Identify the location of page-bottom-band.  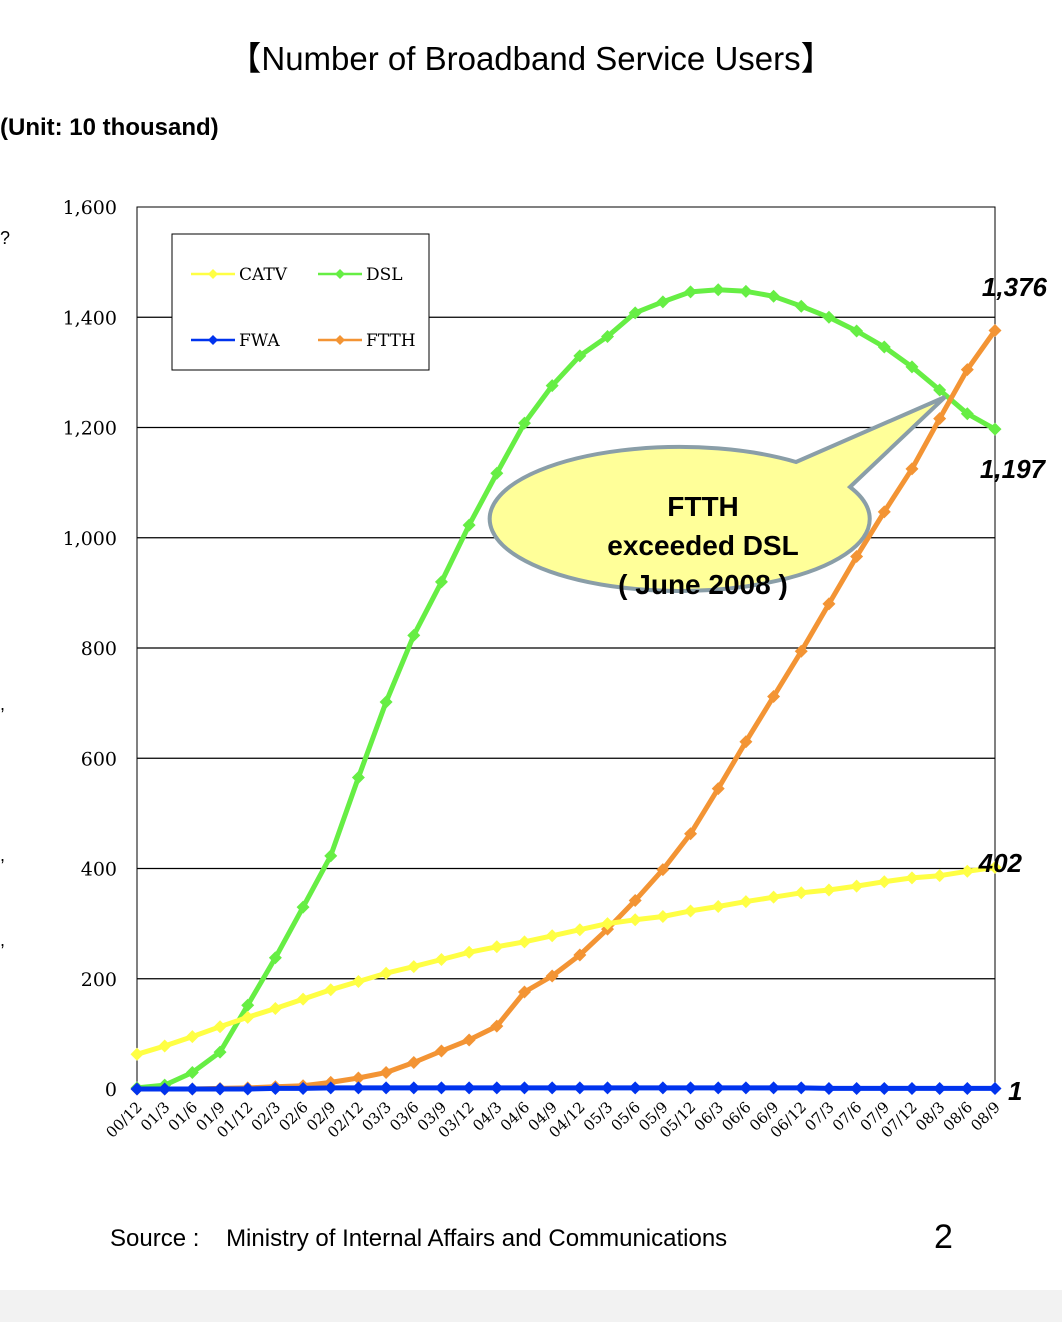
(531, 1306).